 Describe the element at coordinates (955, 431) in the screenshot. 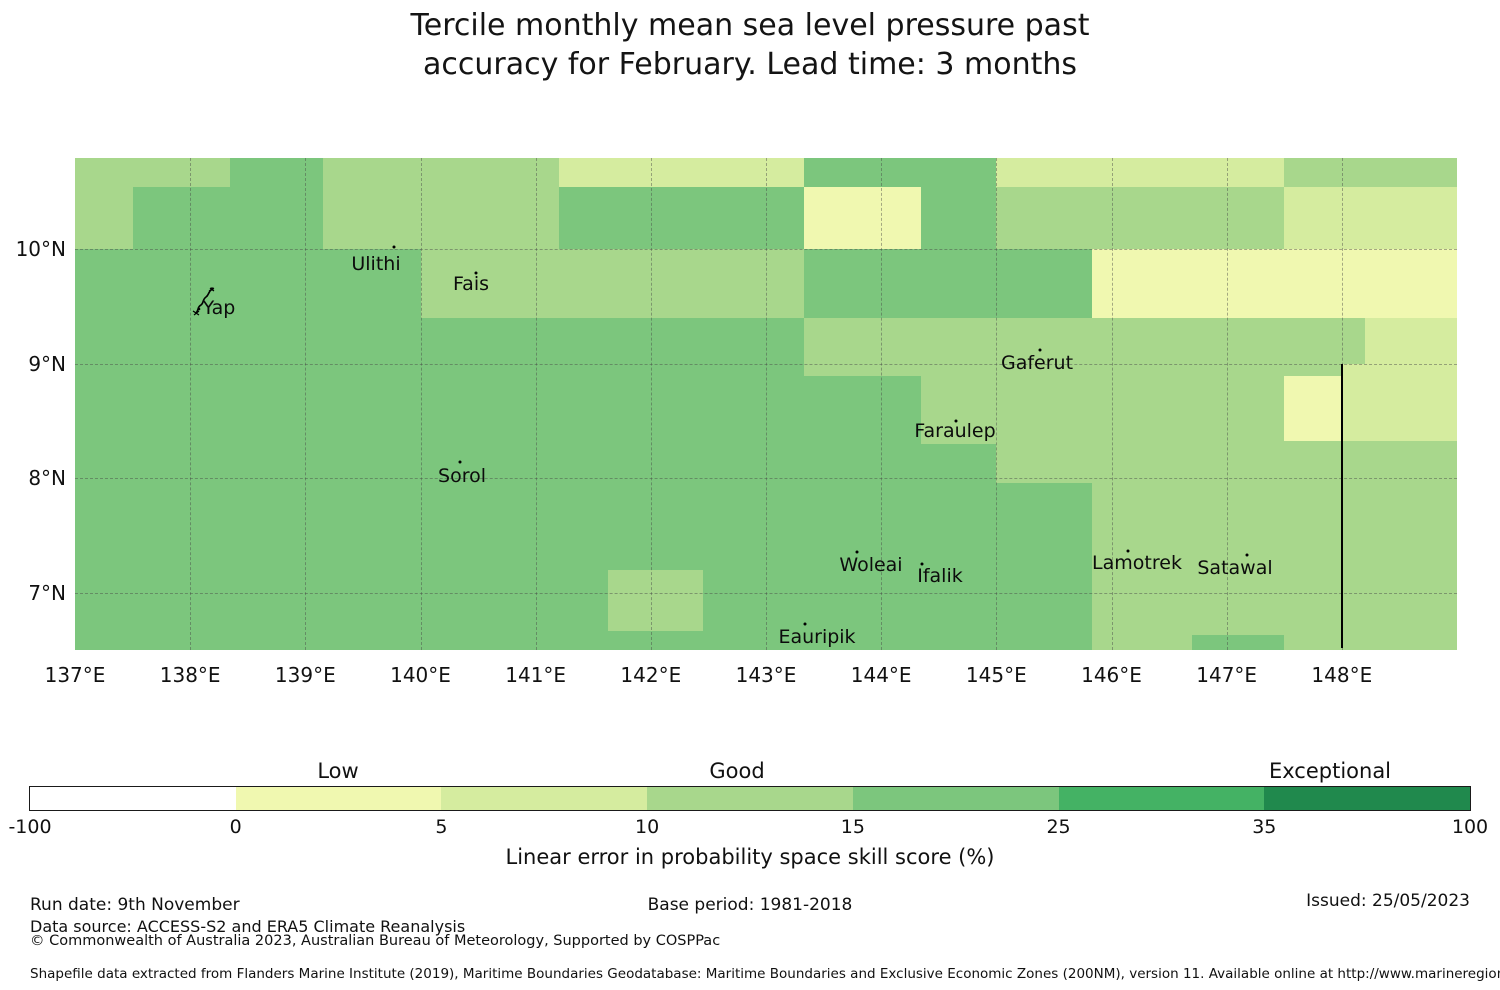

I see `island-label: Faraulep` at that location.